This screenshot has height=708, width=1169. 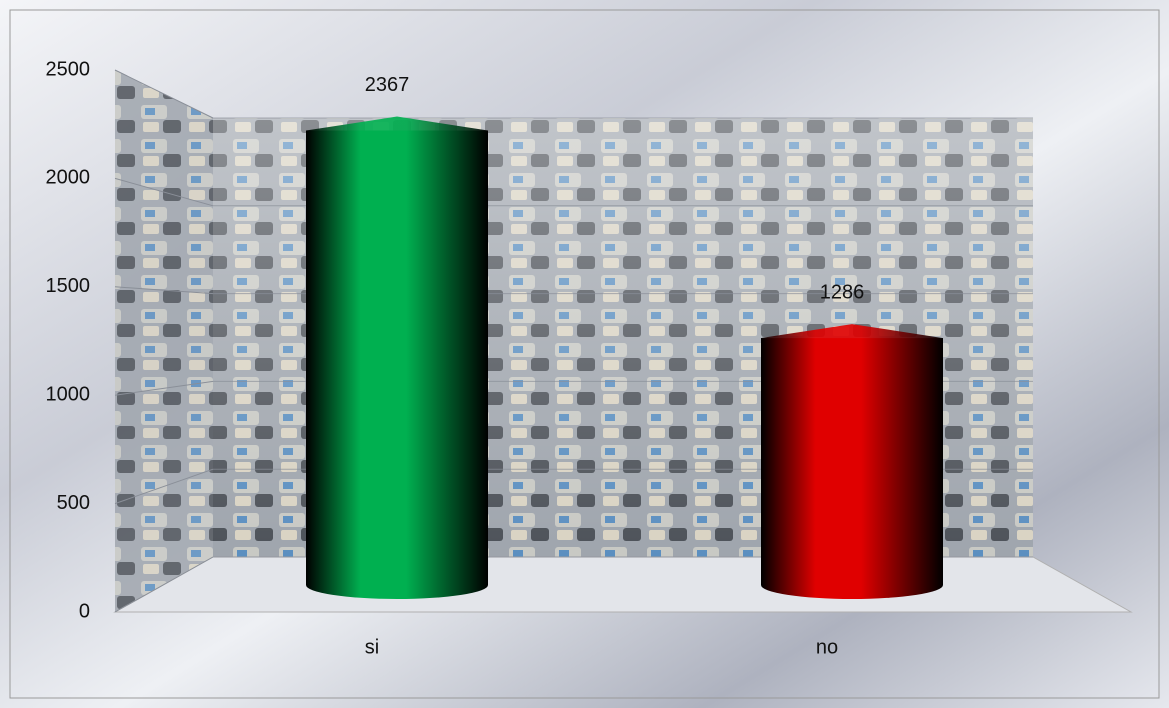 What do you see at coordinates (73, 503) in the screenshot?
I see `y-tick-label: 500` at bounding box center [73, 503].